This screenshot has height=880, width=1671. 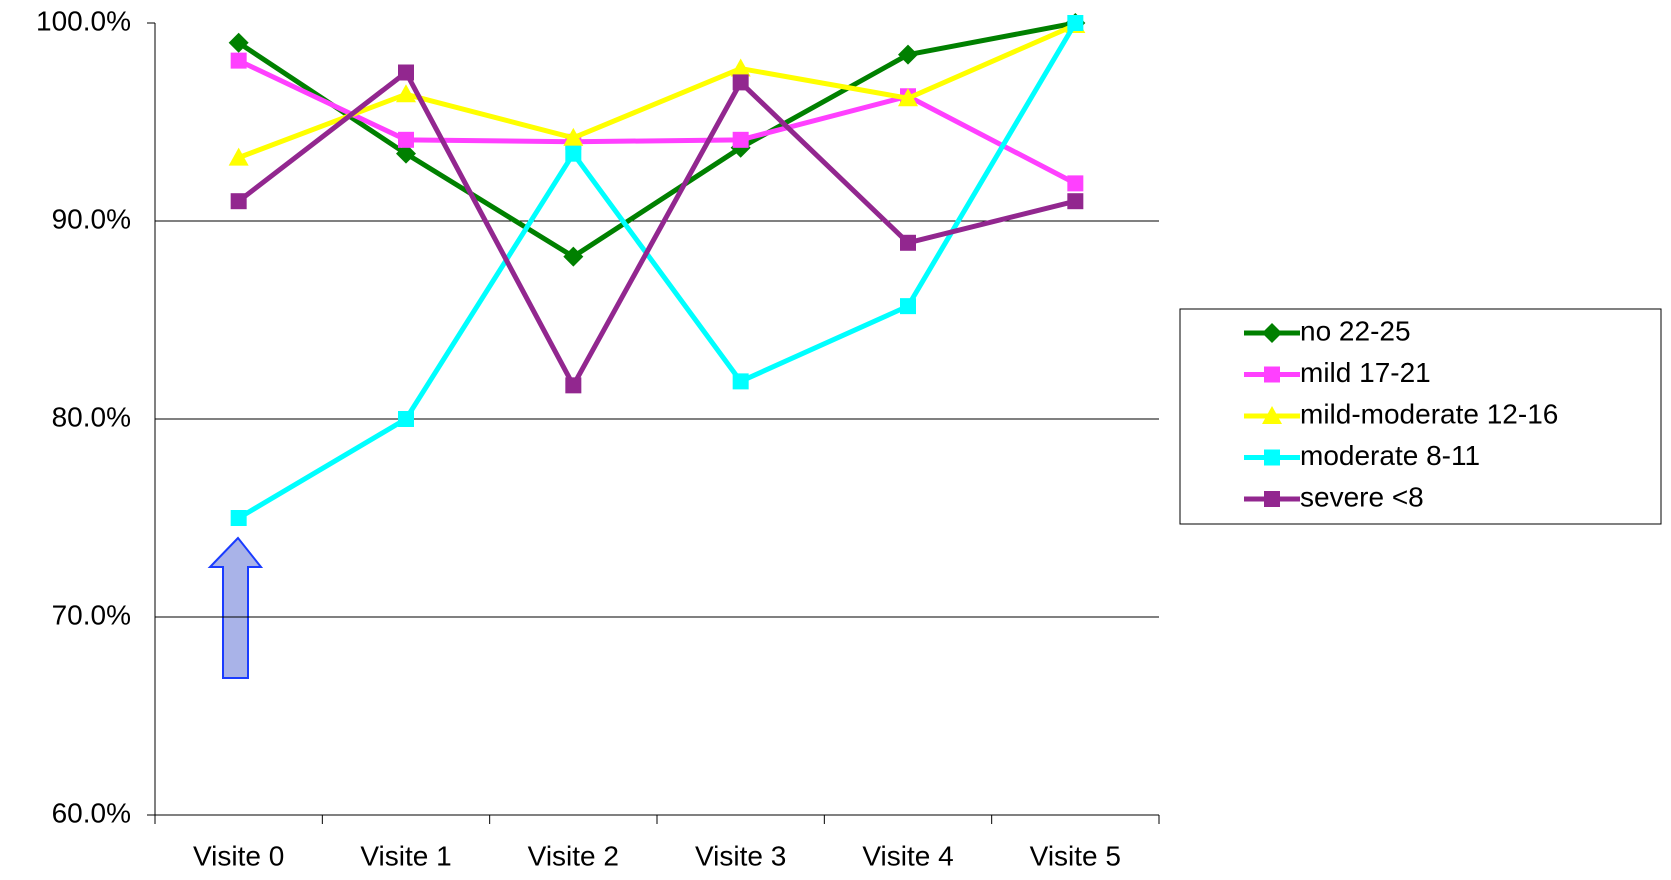 What do you see at coordinates (573, 855) in the screenshot?
I see `x-tick-label: Visite 2` at bounding box center [573, 855].